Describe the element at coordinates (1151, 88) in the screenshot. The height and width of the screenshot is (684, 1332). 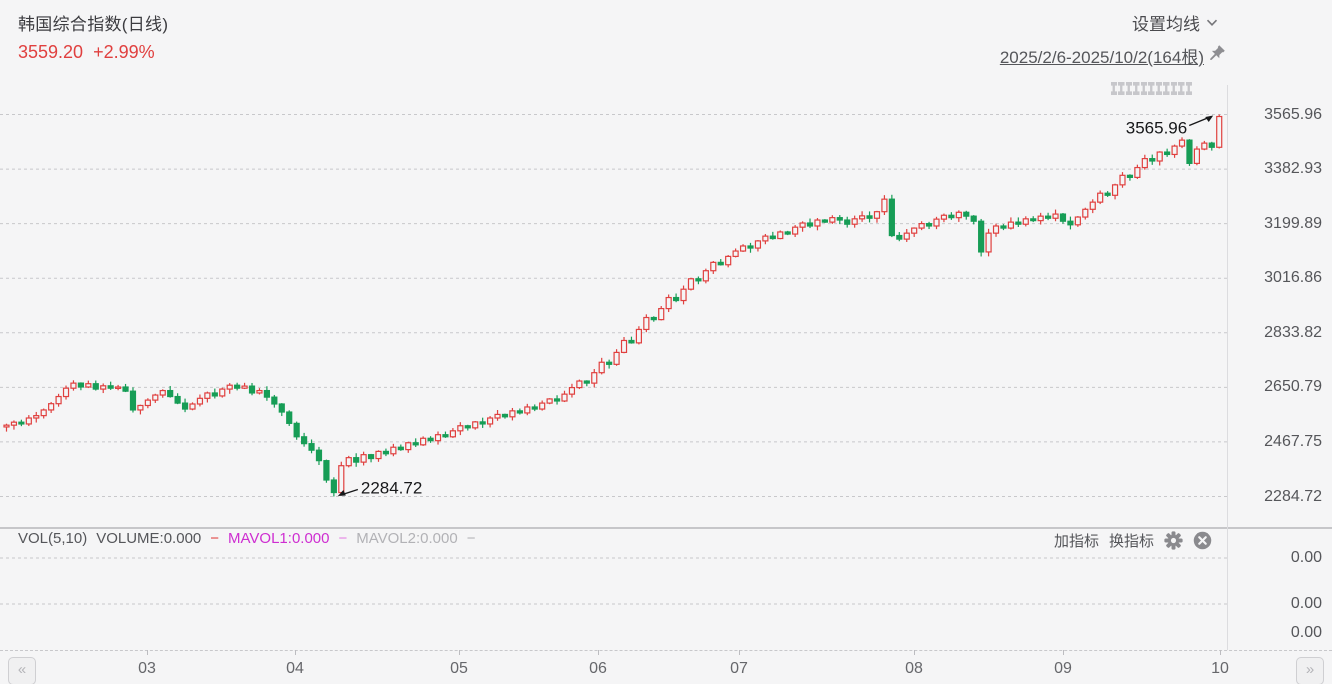
I see `drag-handle-dots` at that location.